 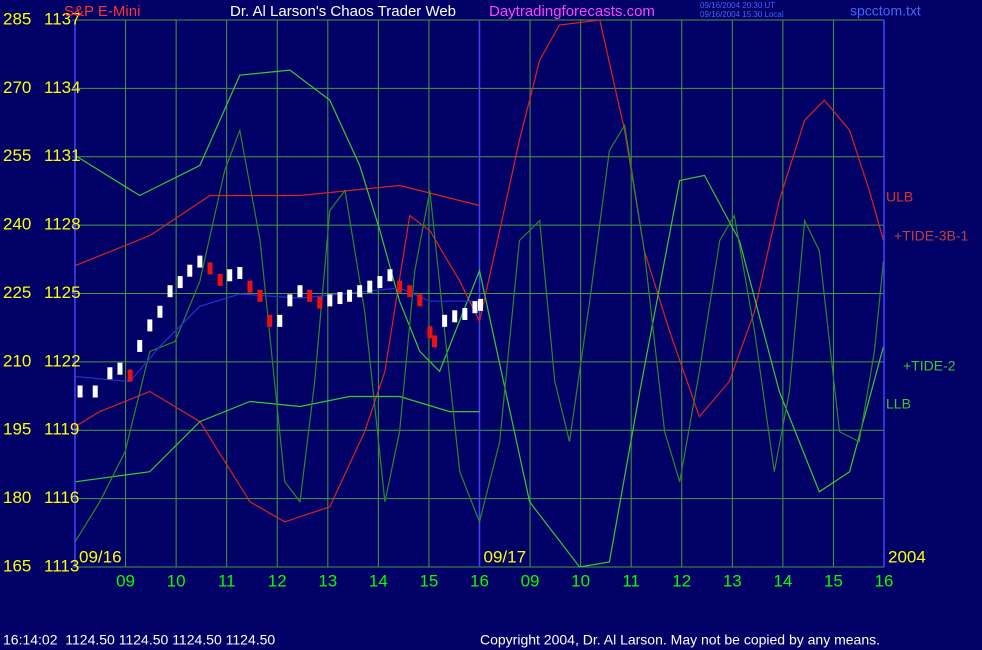 What do you see at coordinates (907, 556) in the screenshot?
I see `day-label: 2004` at bounding box center [907, 556].